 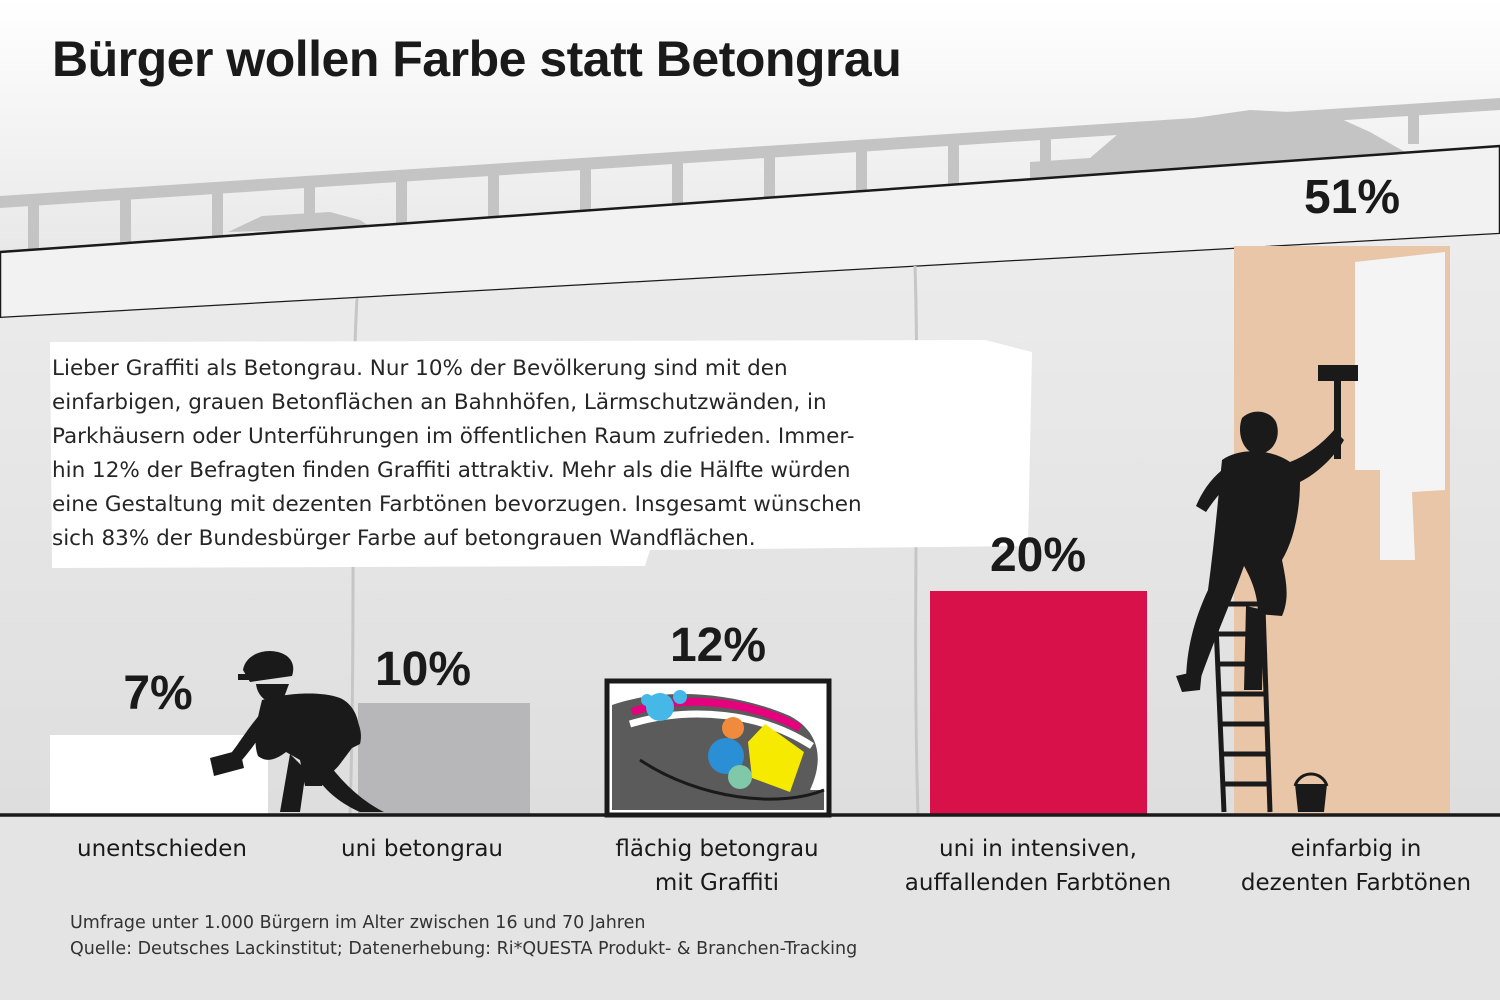 I want to click on value-label-intensiv: 20%, so click(x=1038, y=555).